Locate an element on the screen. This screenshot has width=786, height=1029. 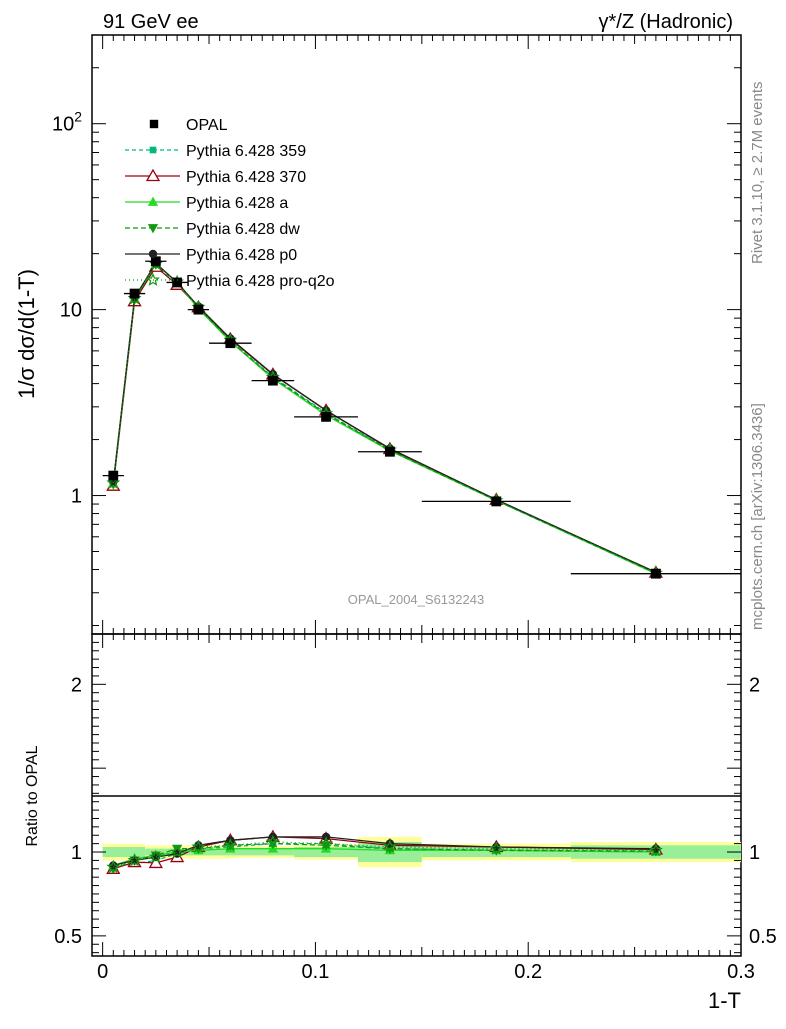
title-left: 91 GeV ee is located at coordinates (151, 22).